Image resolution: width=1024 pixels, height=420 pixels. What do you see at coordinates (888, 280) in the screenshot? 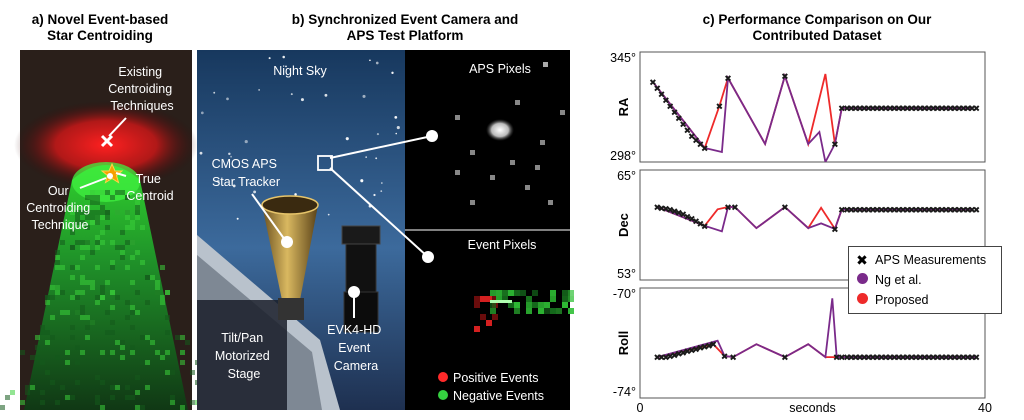
I see `legend-ng: Ng et al.` at bounding box center [888, 280].